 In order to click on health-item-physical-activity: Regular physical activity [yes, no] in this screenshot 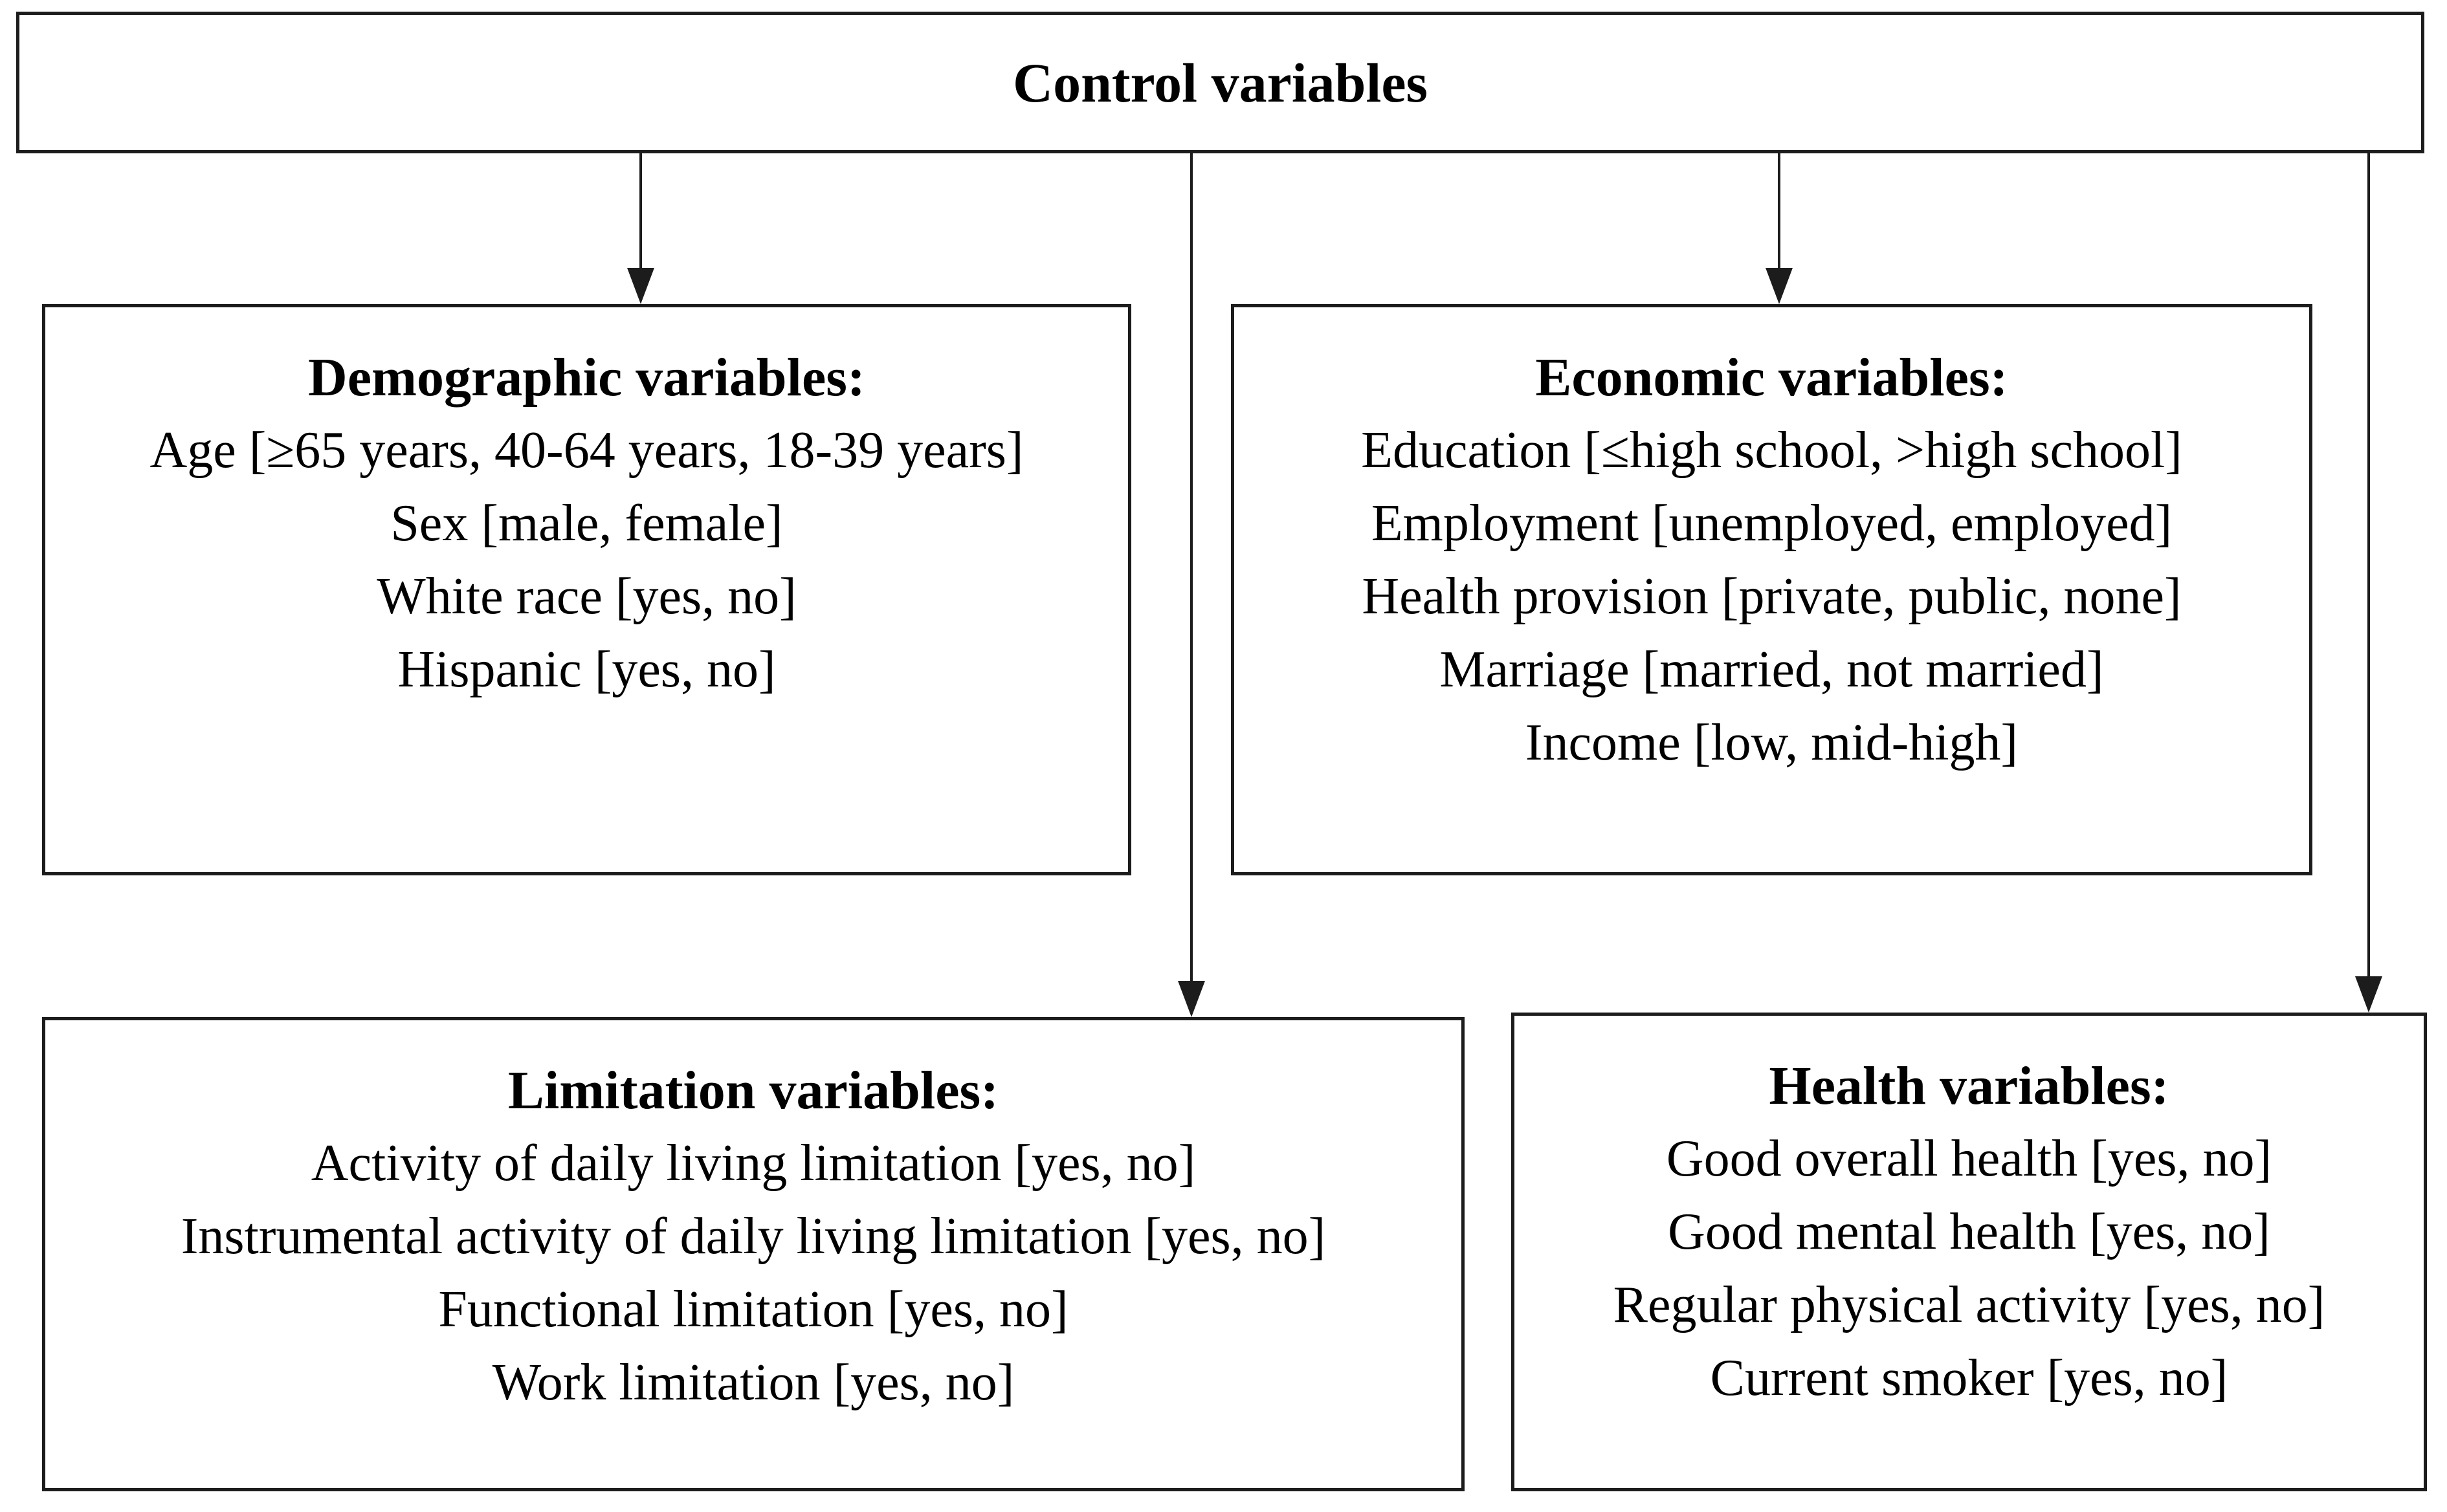, I will do `click(1969, 1304)`.